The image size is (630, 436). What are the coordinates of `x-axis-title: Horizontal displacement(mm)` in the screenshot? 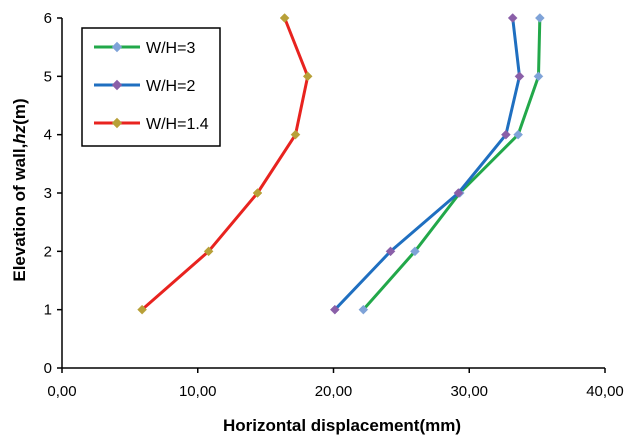 It's located at (342, 425).